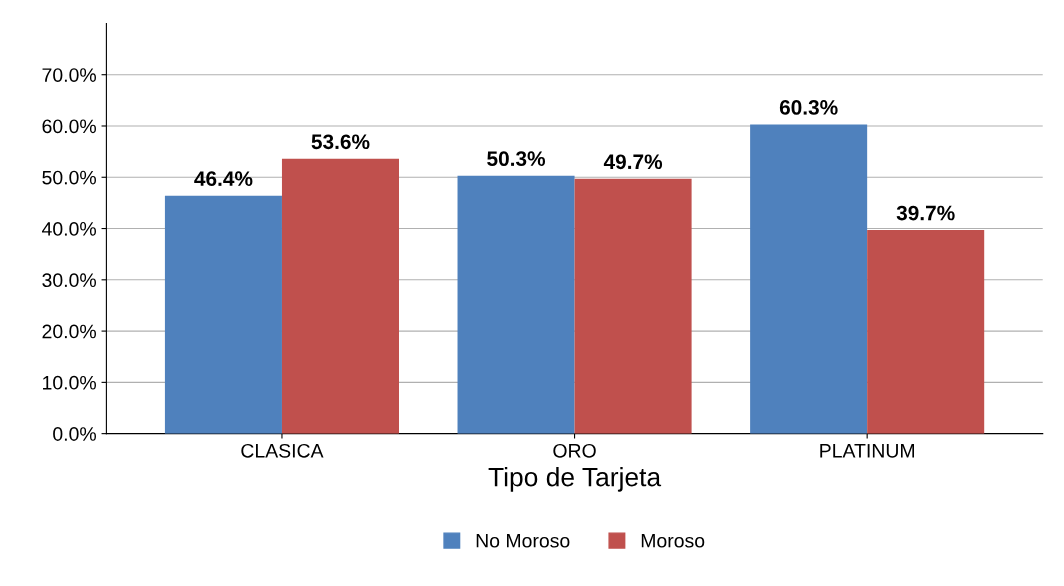 The width and height of the screenshot is (1064, 586). I want to click on x-tick-label: PLATINUM, so click(867, 451).